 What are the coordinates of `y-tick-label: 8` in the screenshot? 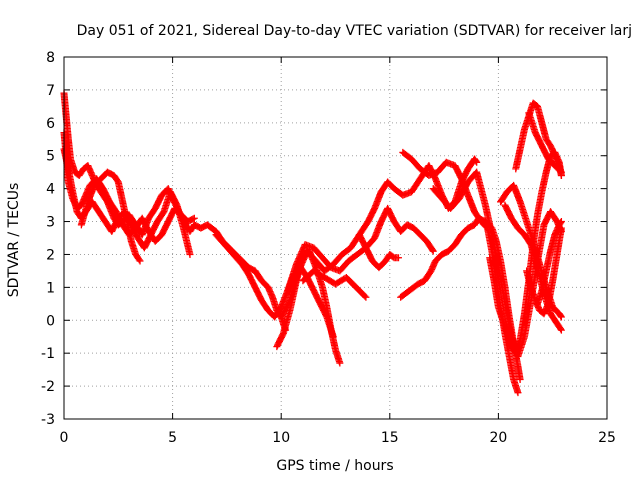 It's located at (50, 58).